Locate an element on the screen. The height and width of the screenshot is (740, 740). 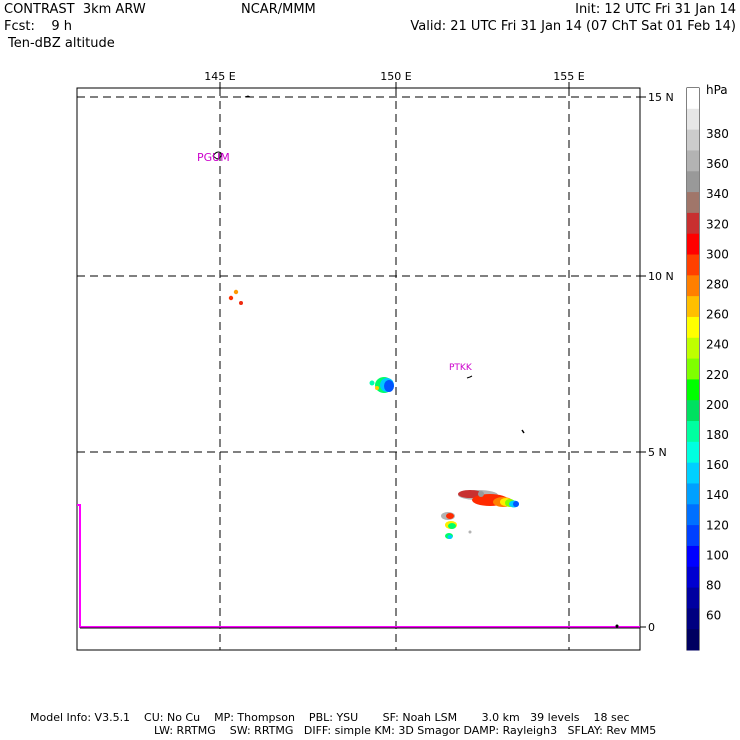
pohnpei-island-outline is located at coordinates (523, 431).